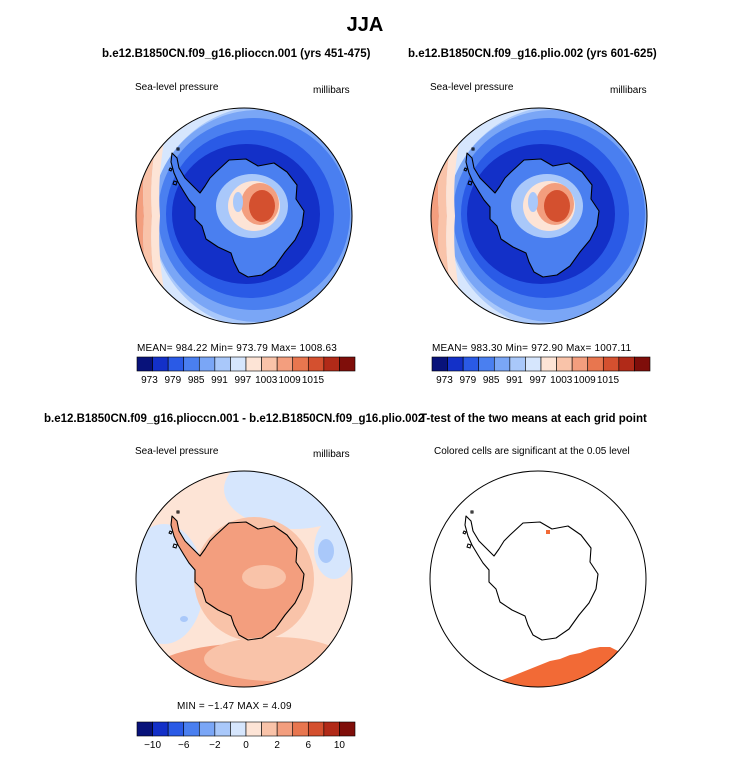 Image resolution: width=730 pixels, height=782 pixels. What do you see at coordinates (539, 216) in the screenshot?
I see `panel2-map` at bounding box center [539, 216].